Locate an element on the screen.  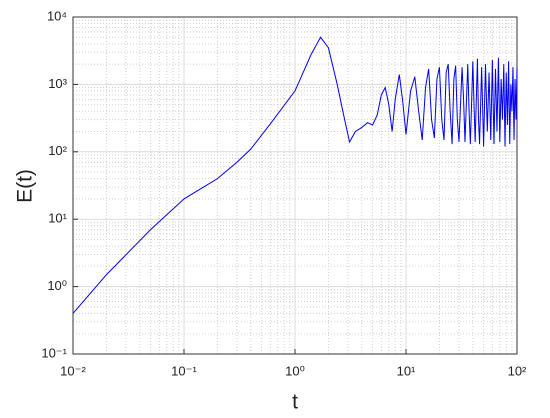
y-tick-label: 10⁰ is located at coordinates (57, 285).